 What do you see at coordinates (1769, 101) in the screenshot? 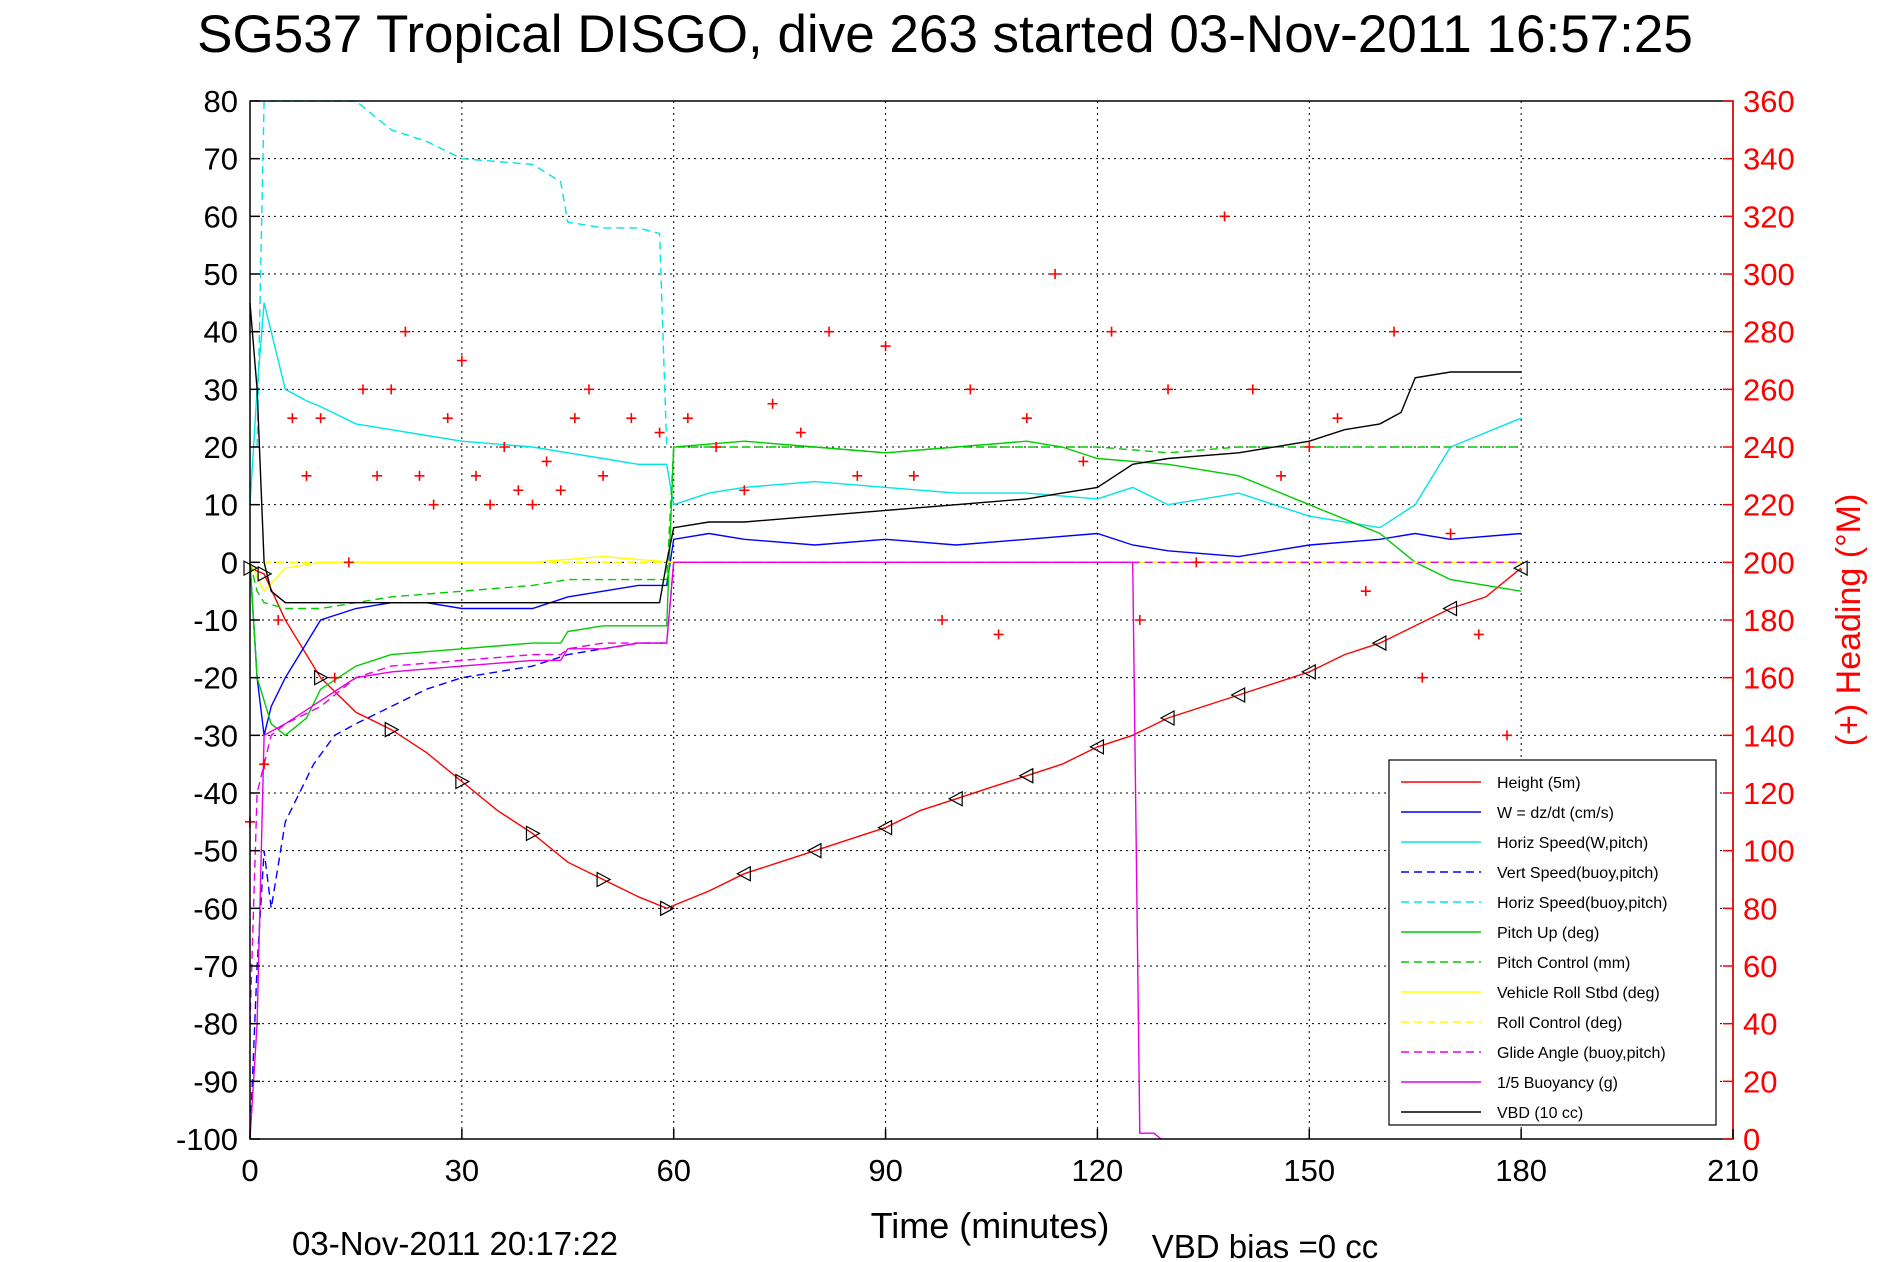
I see `y2-tick-label: 360` at bounding box center [1769, 101].